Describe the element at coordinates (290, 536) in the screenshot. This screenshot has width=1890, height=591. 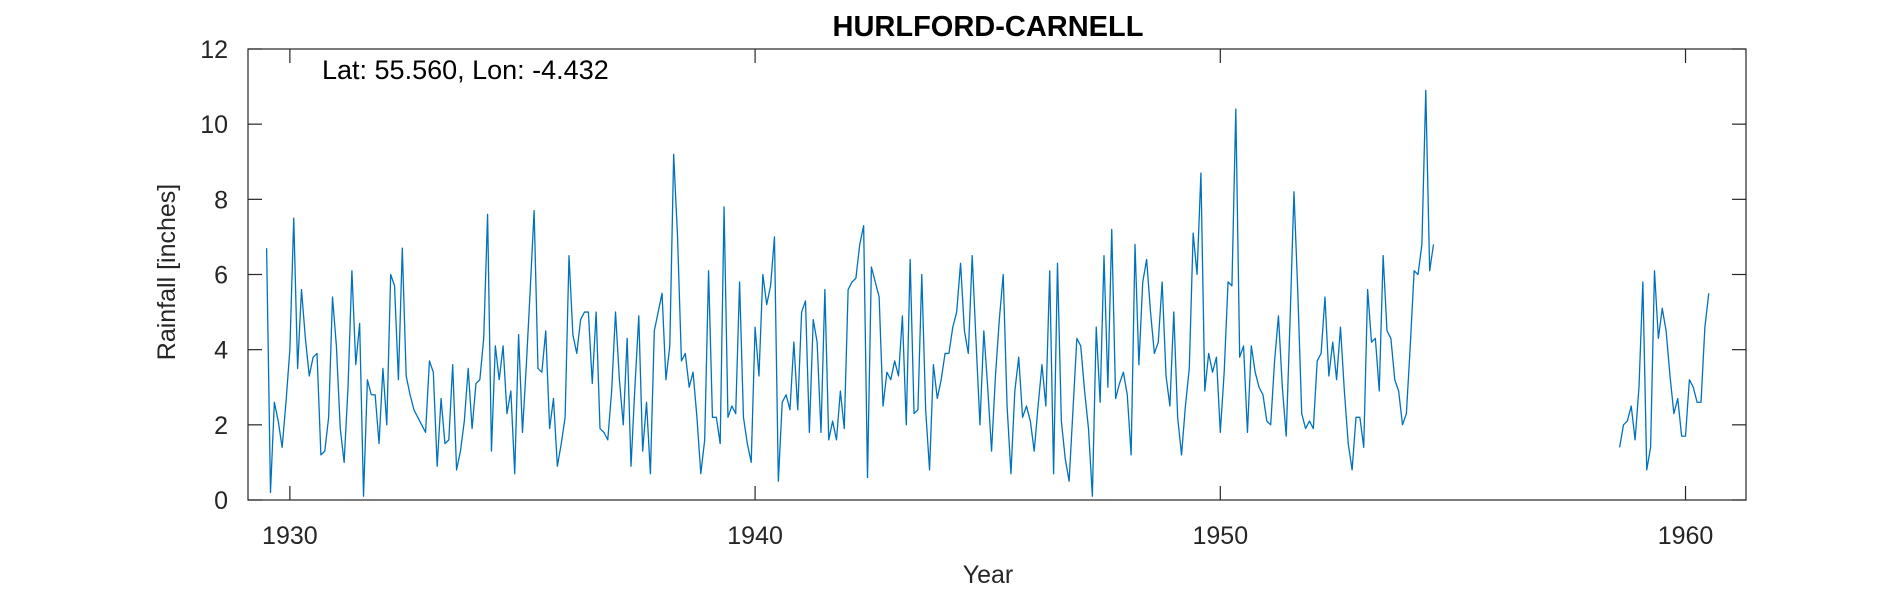
I see `x-tick-label: 1930` at that location.